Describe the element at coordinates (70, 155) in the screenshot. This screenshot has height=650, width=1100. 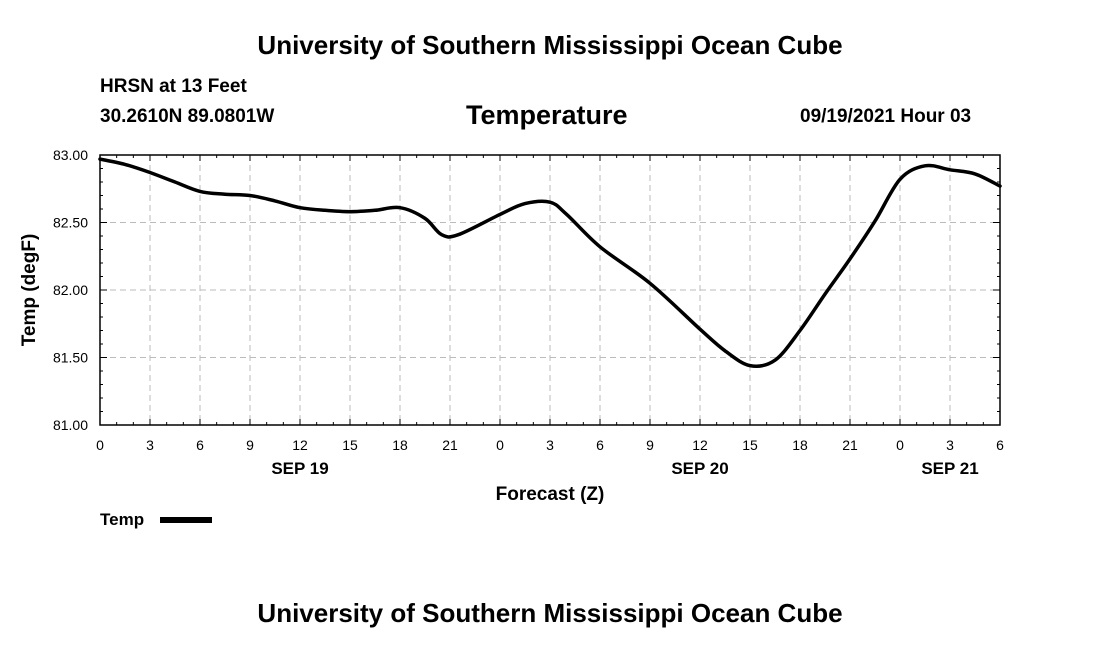
I see `y-tick-label: 83.00` at that location.